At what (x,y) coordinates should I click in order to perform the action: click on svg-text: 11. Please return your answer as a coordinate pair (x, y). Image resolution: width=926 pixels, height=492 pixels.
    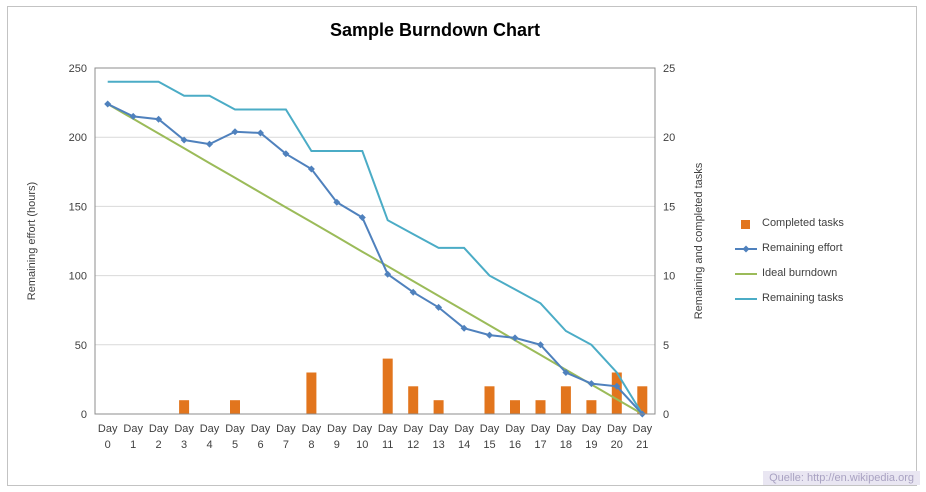
    Looking at the image, I should click on (387, 445).